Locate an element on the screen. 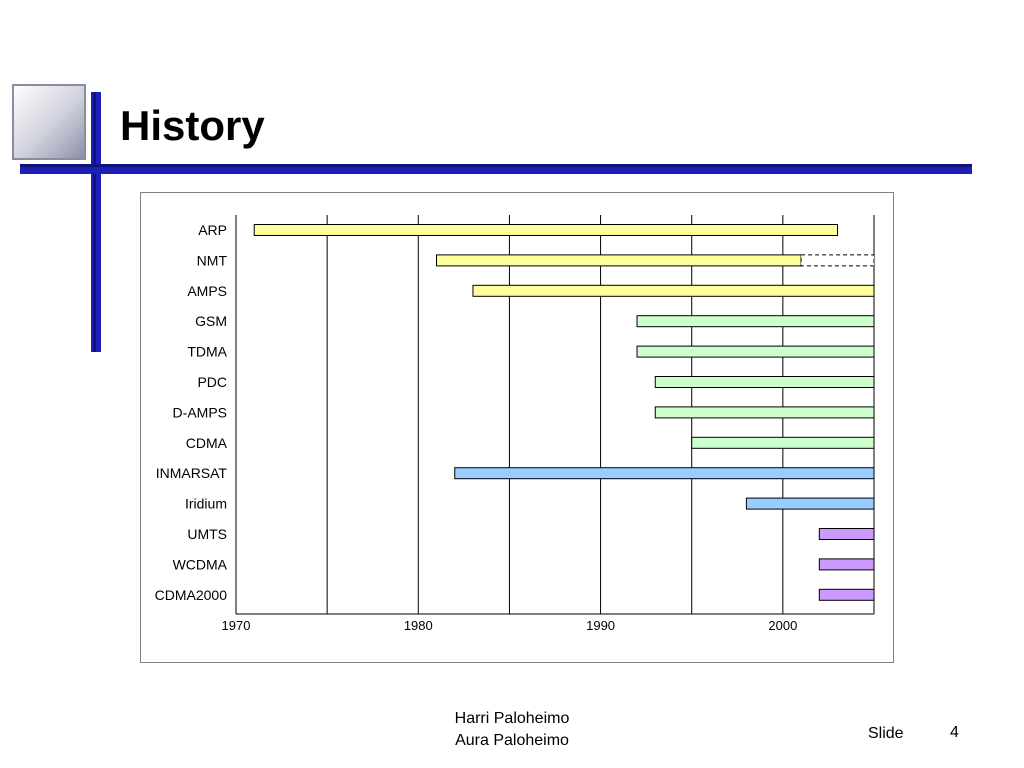 The height and width of the screenshot is (768, 1024). category-label-arp: ARP is located at coordinates (212, 230).